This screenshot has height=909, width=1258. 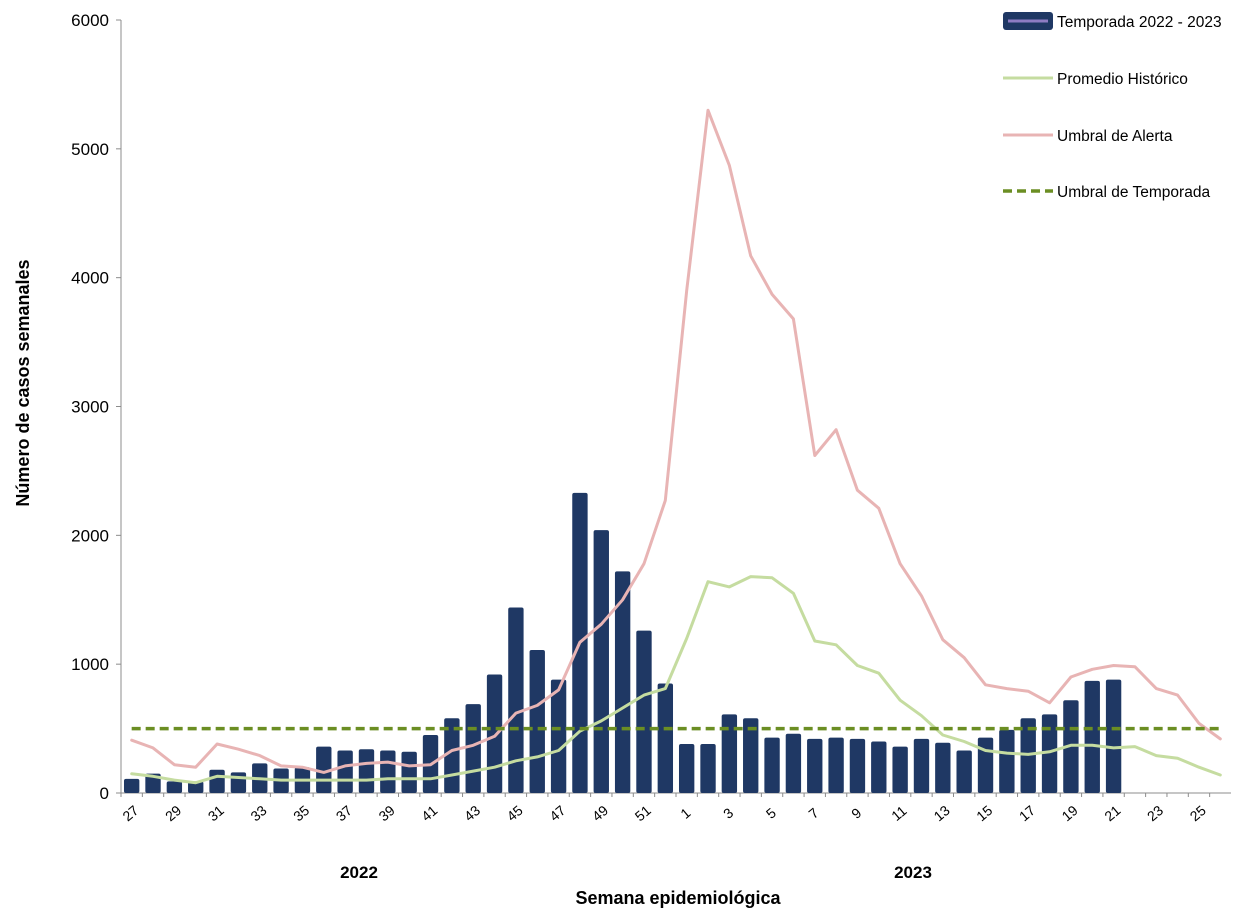 I want to click on legend-item-temporada: Temporada 2022 - 2023, so click(x=1112, y=21).